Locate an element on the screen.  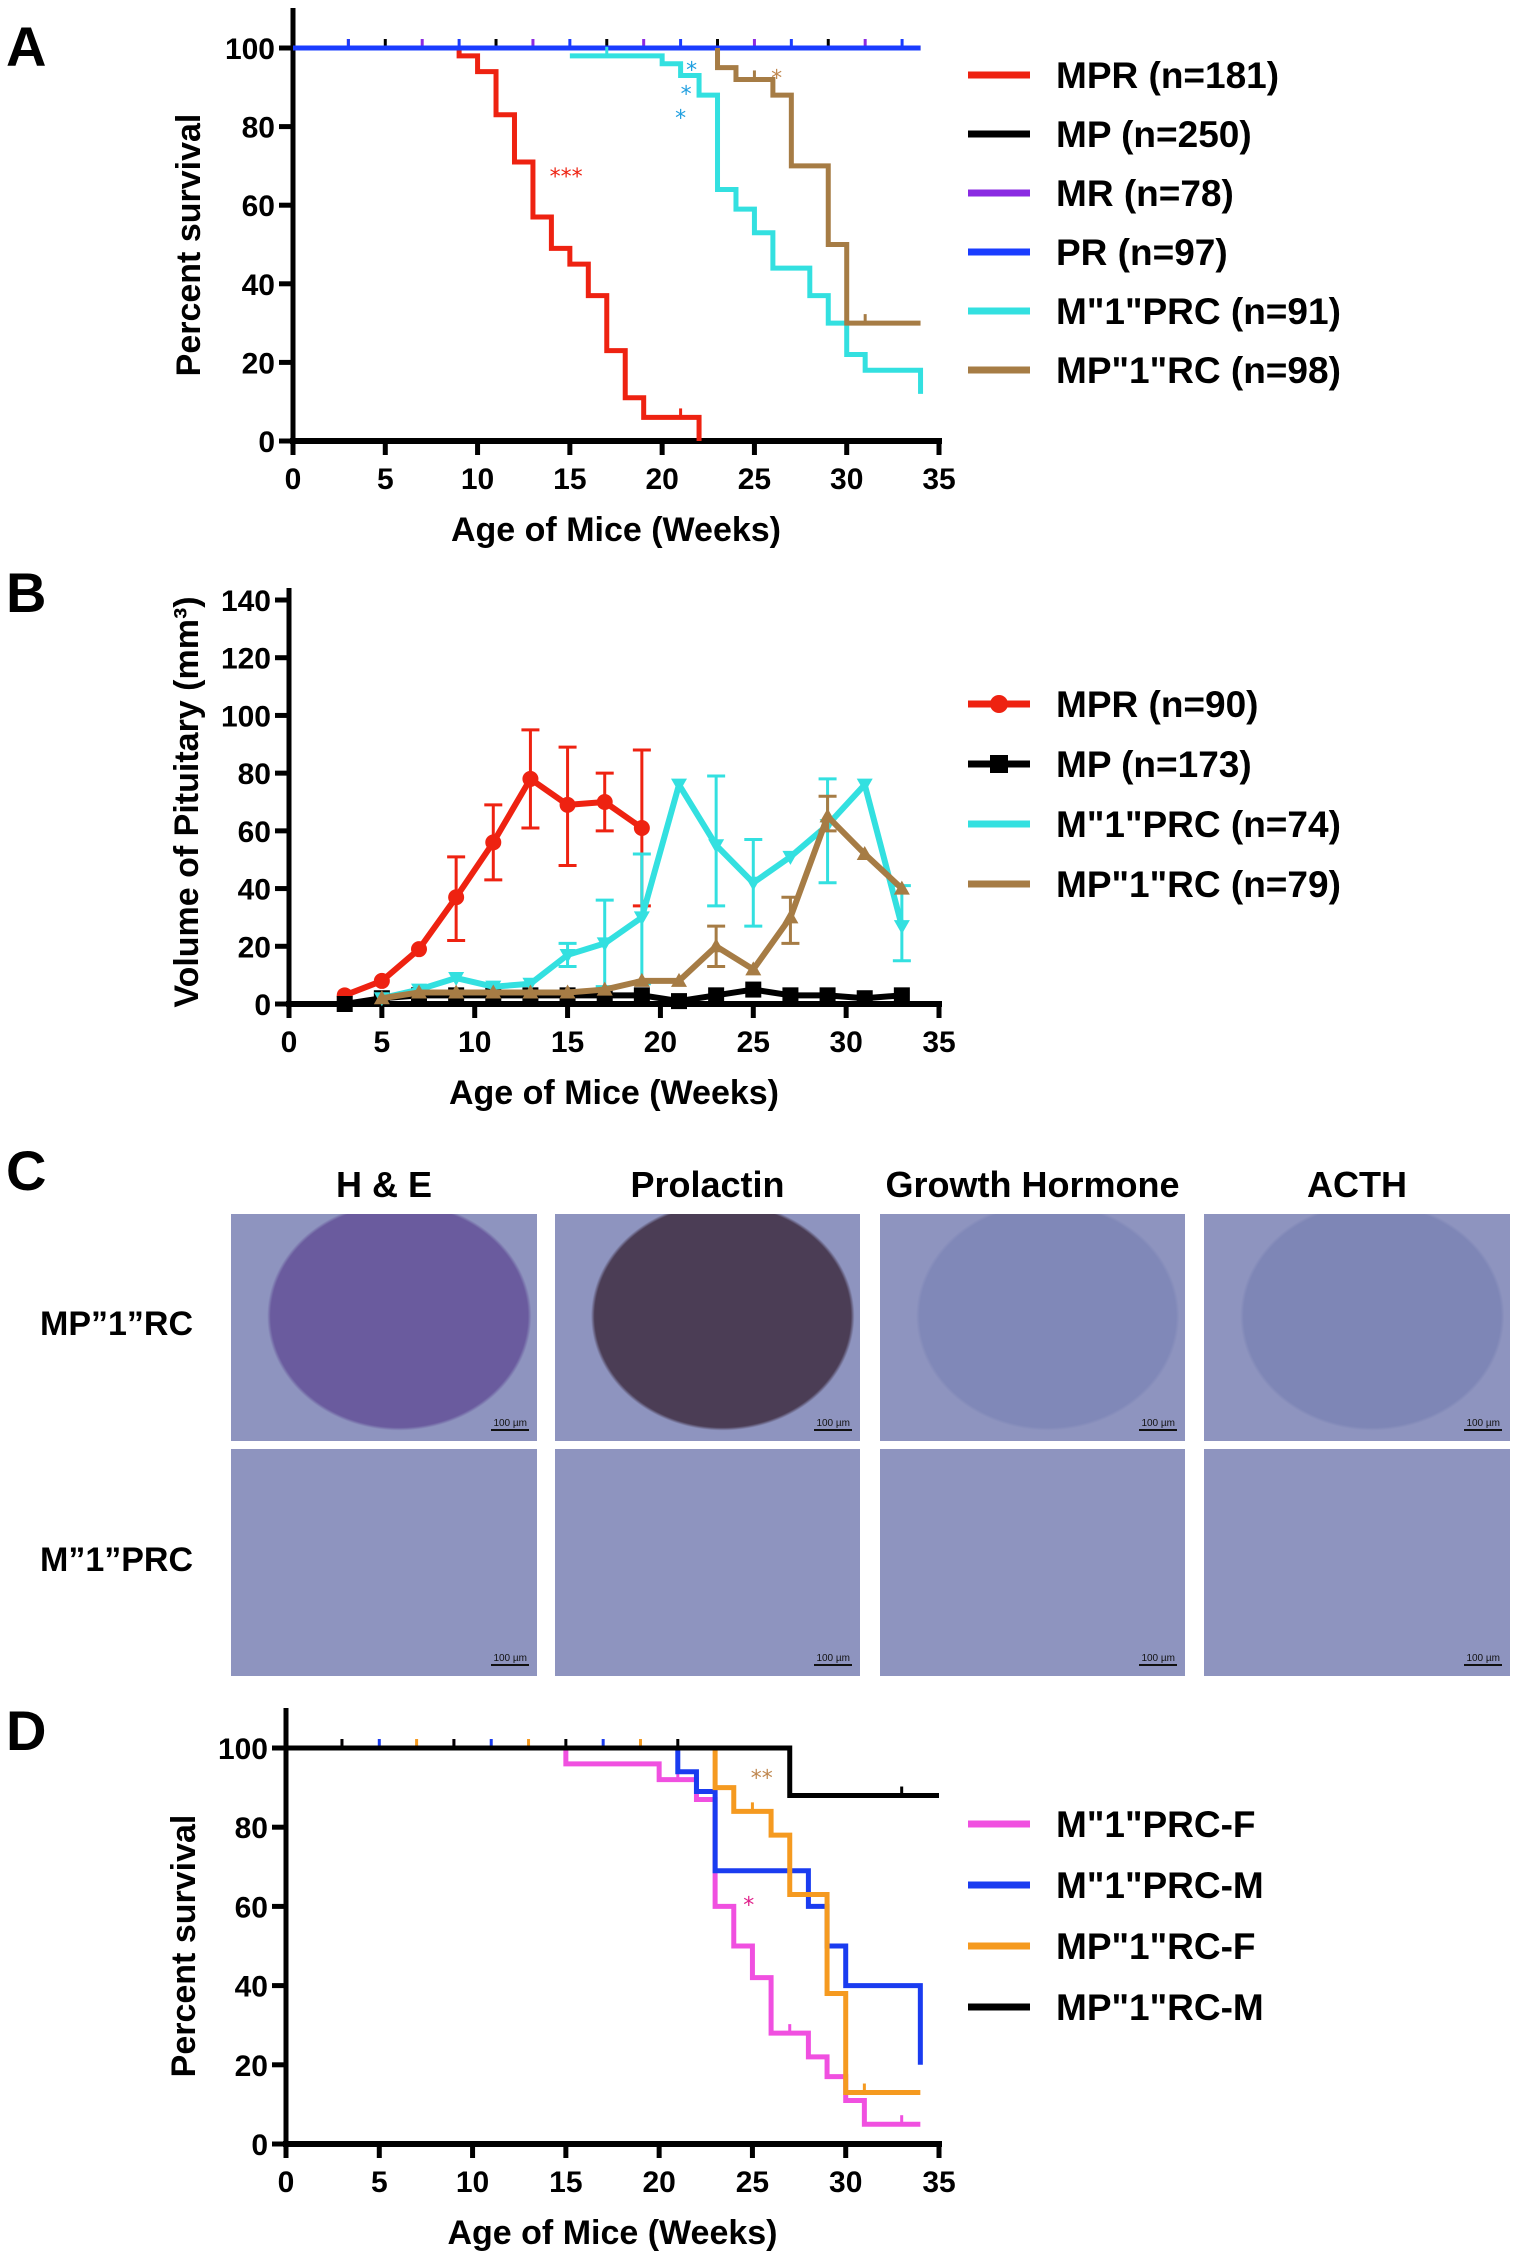
significance-annotation: *** is located at coordinates (566, 177).